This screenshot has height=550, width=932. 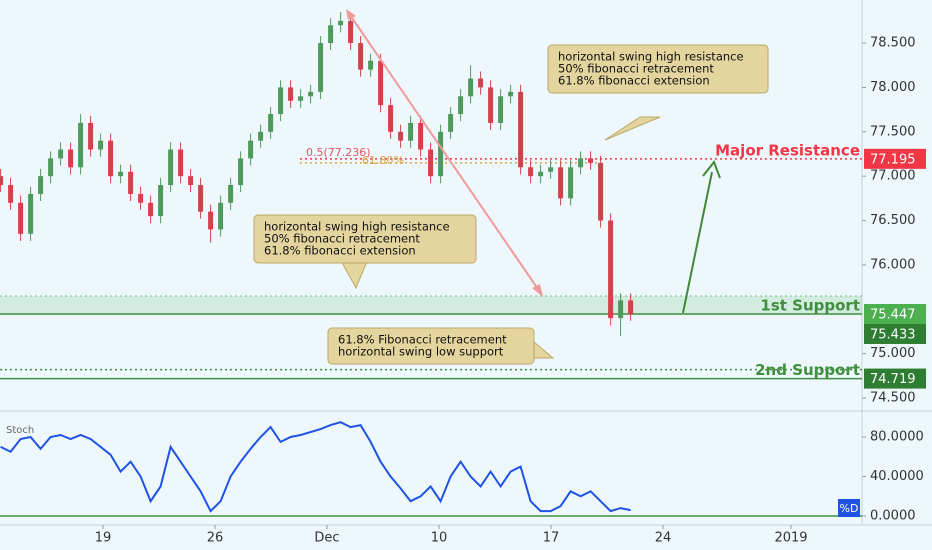 What do you see at coordinates (422, 340) in the screenshot?
I see `annotation-text: 61.8% Fibonacci retracement` at bounding box center [422, 340].